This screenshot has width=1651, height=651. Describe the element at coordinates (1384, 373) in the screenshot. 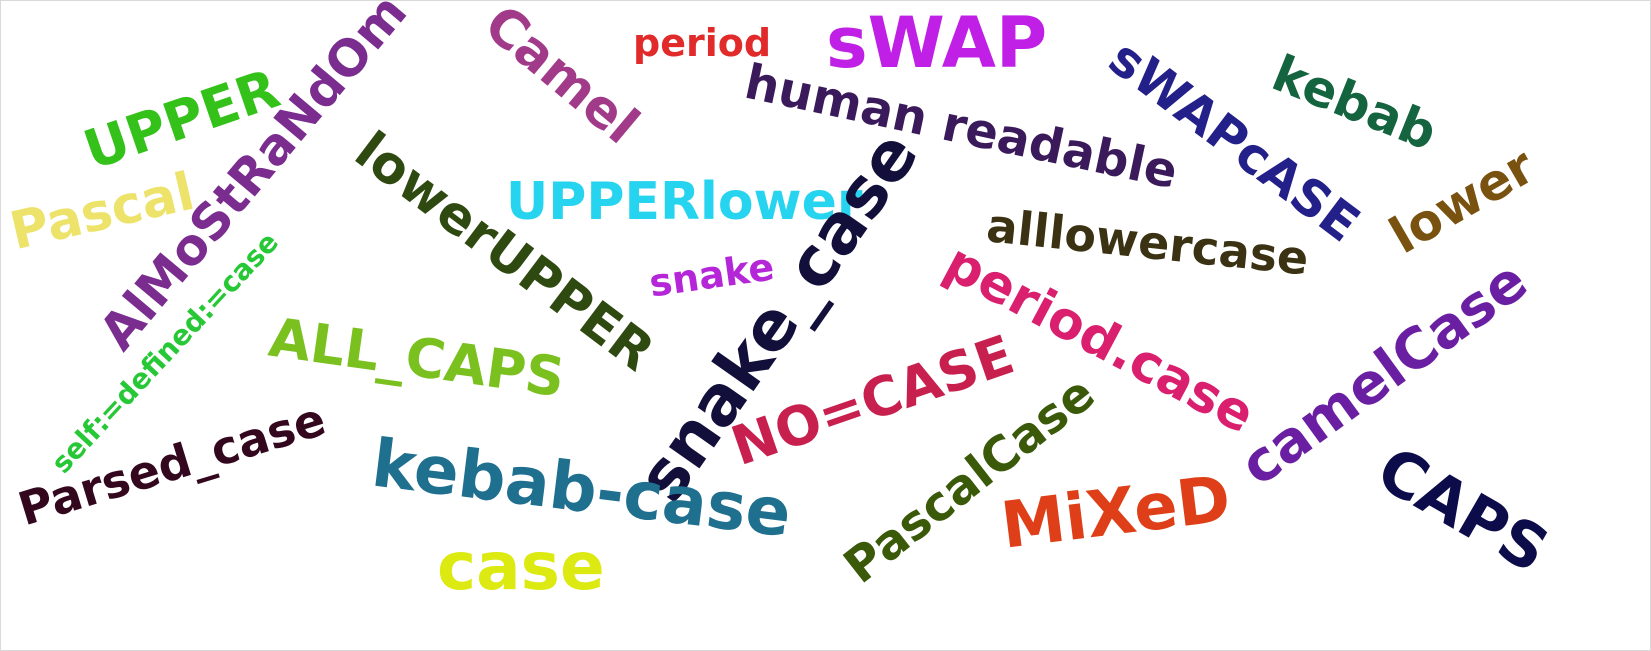

I see `word-camelcase: camelCase` at that location.